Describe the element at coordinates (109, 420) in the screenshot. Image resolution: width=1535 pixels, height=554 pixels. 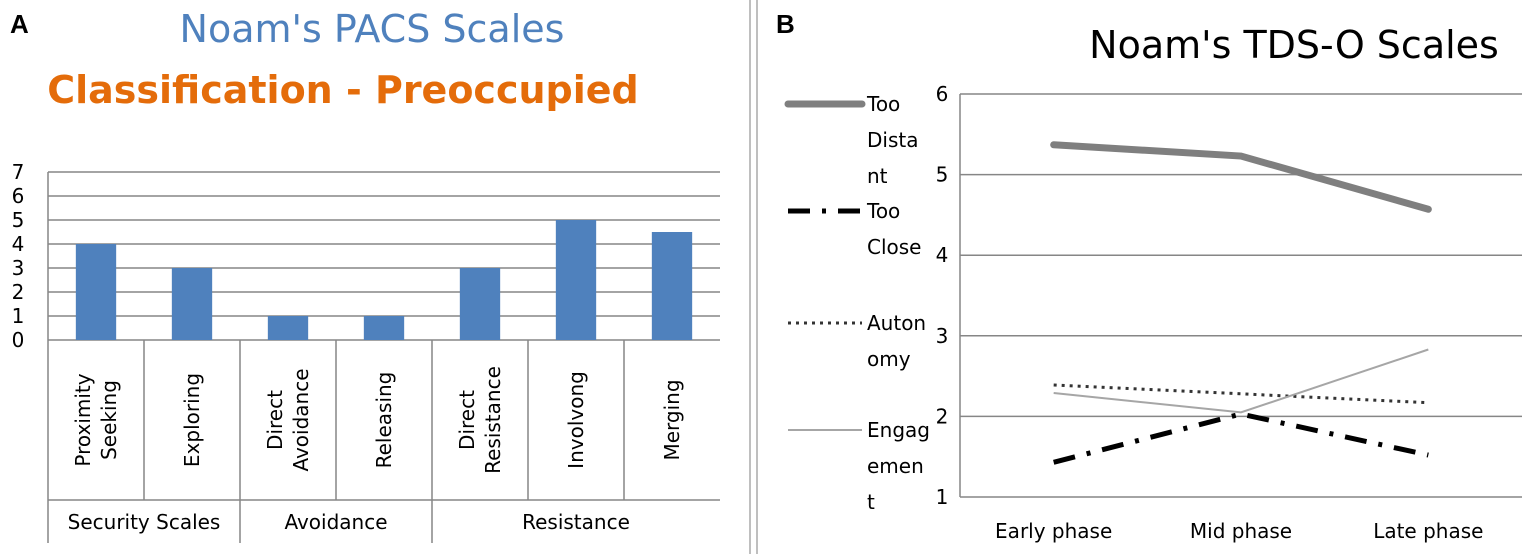
I see `category-label: Seeking` at that location.